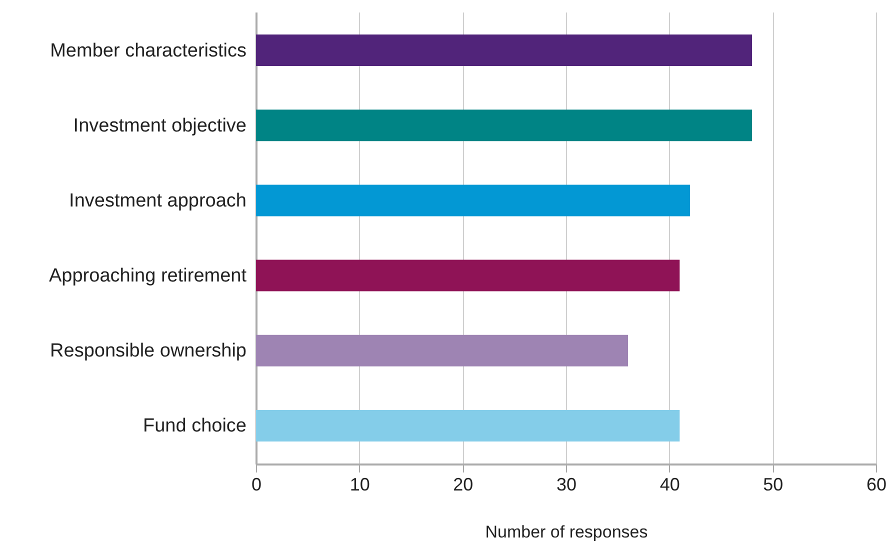 The height and width of the screenshot is (544, 890). What do you see at coordinates (876, 484) in the screenshot?
I see `x-tick-label: 60` at bounding box center [876, 484].